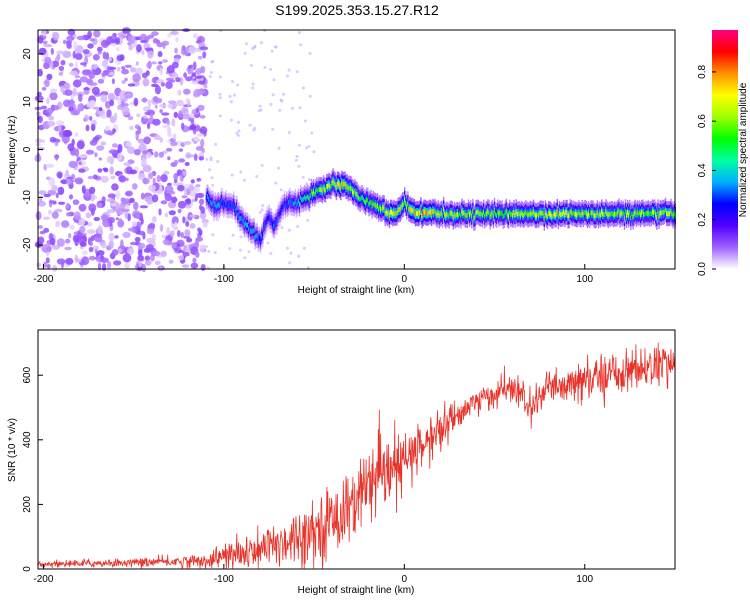 This screenshot has width=750, height=605. I want to click on spectrogram-x-tick-label: -200, so click(43, 279).